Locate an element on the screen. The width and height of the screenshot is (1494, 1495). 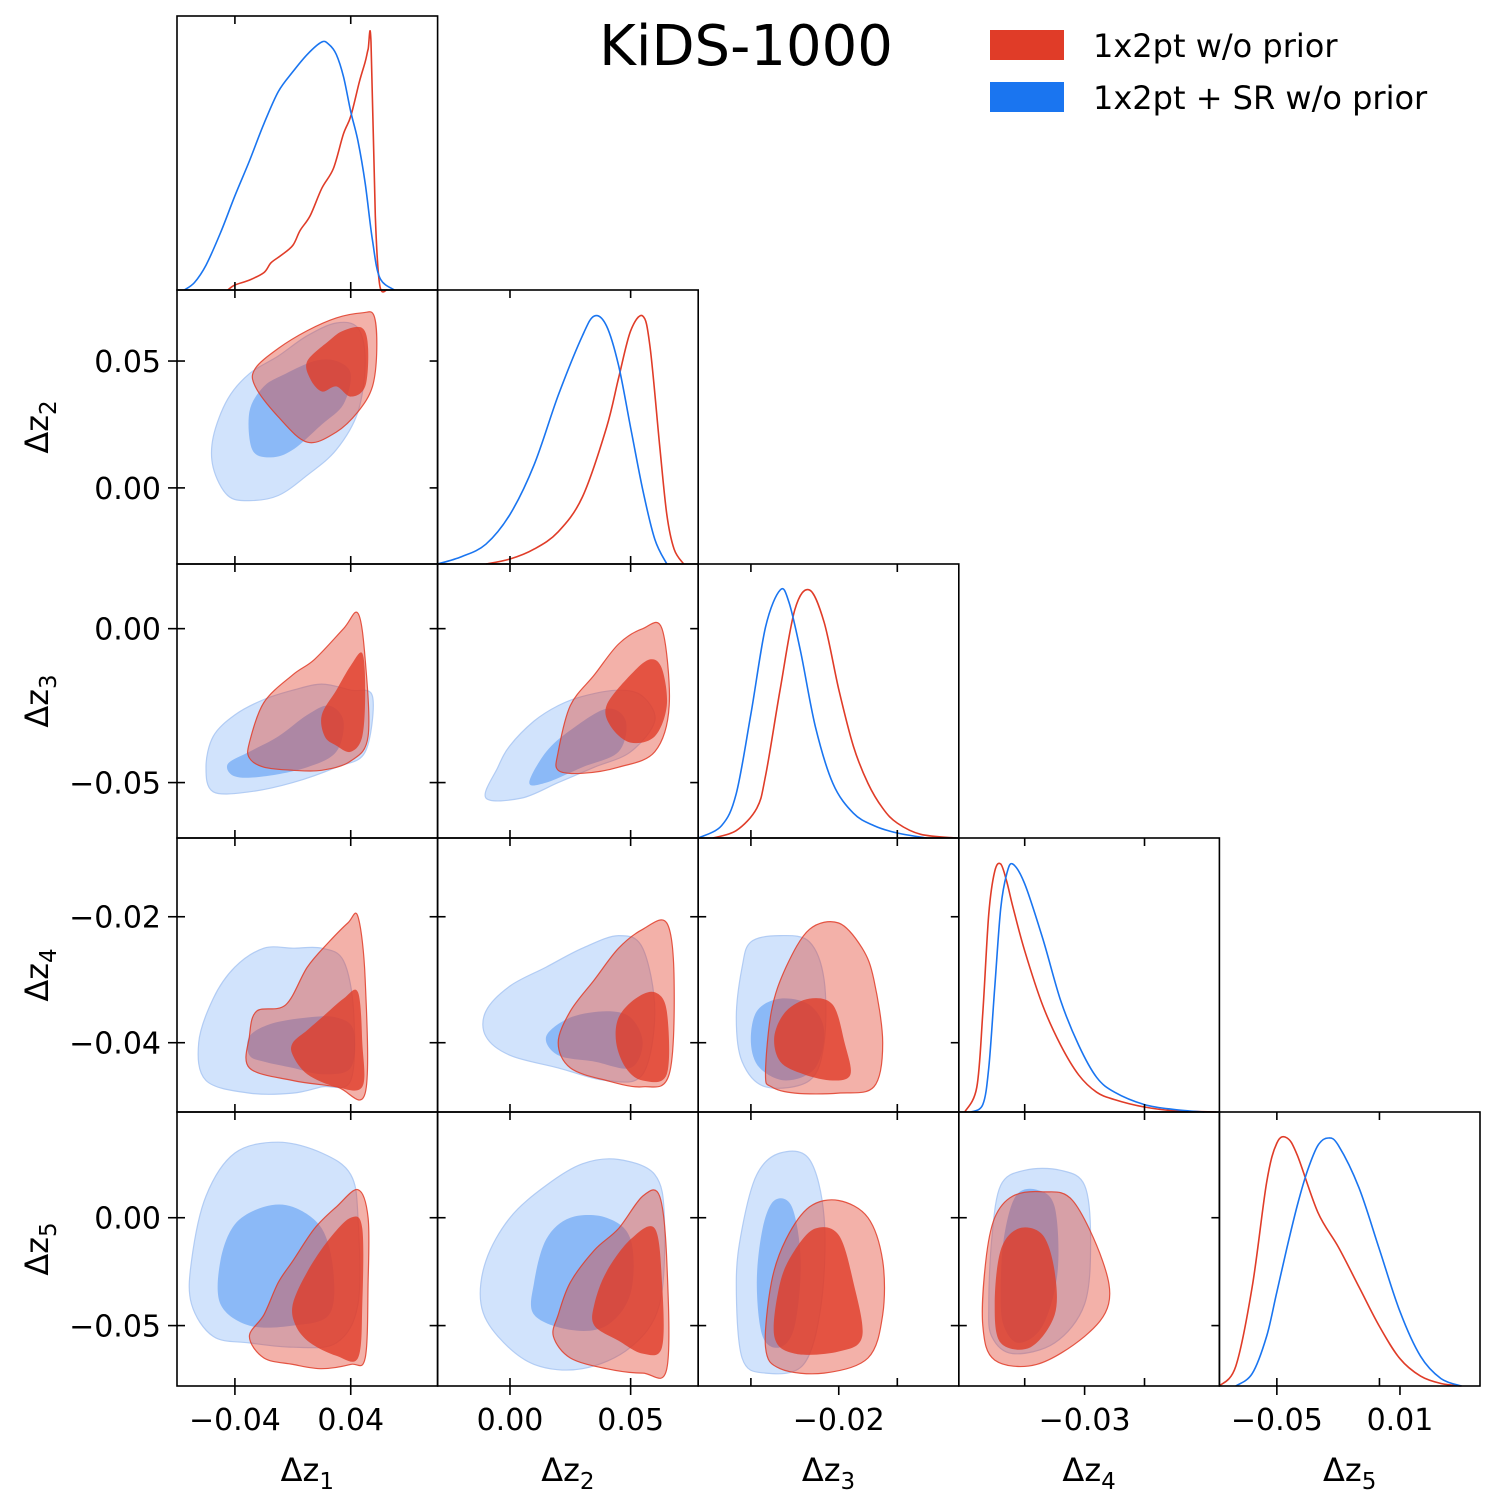
x-tick-label: 0.05 is located at coordinates (630, 1420).